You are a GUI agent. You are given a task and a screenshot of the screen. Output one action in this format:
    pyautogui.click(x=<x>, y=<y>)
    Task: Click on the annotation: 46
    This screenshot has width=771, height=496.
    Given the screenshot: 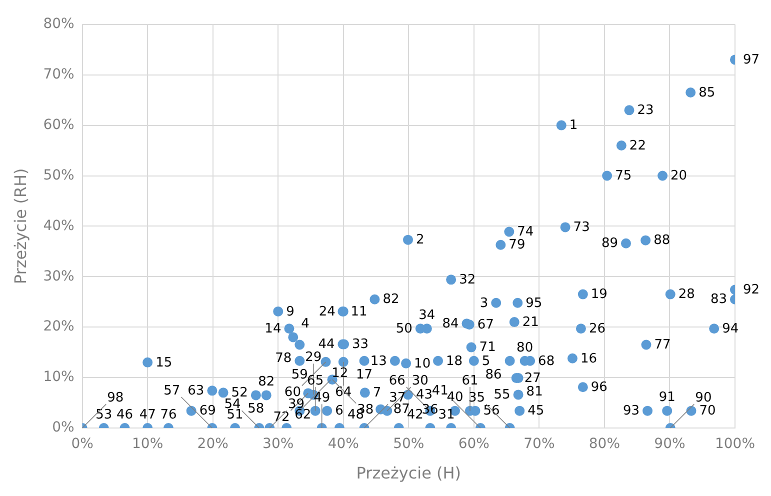 What is the action you would take?
    pyautogui.click(x=125, y=414)
    